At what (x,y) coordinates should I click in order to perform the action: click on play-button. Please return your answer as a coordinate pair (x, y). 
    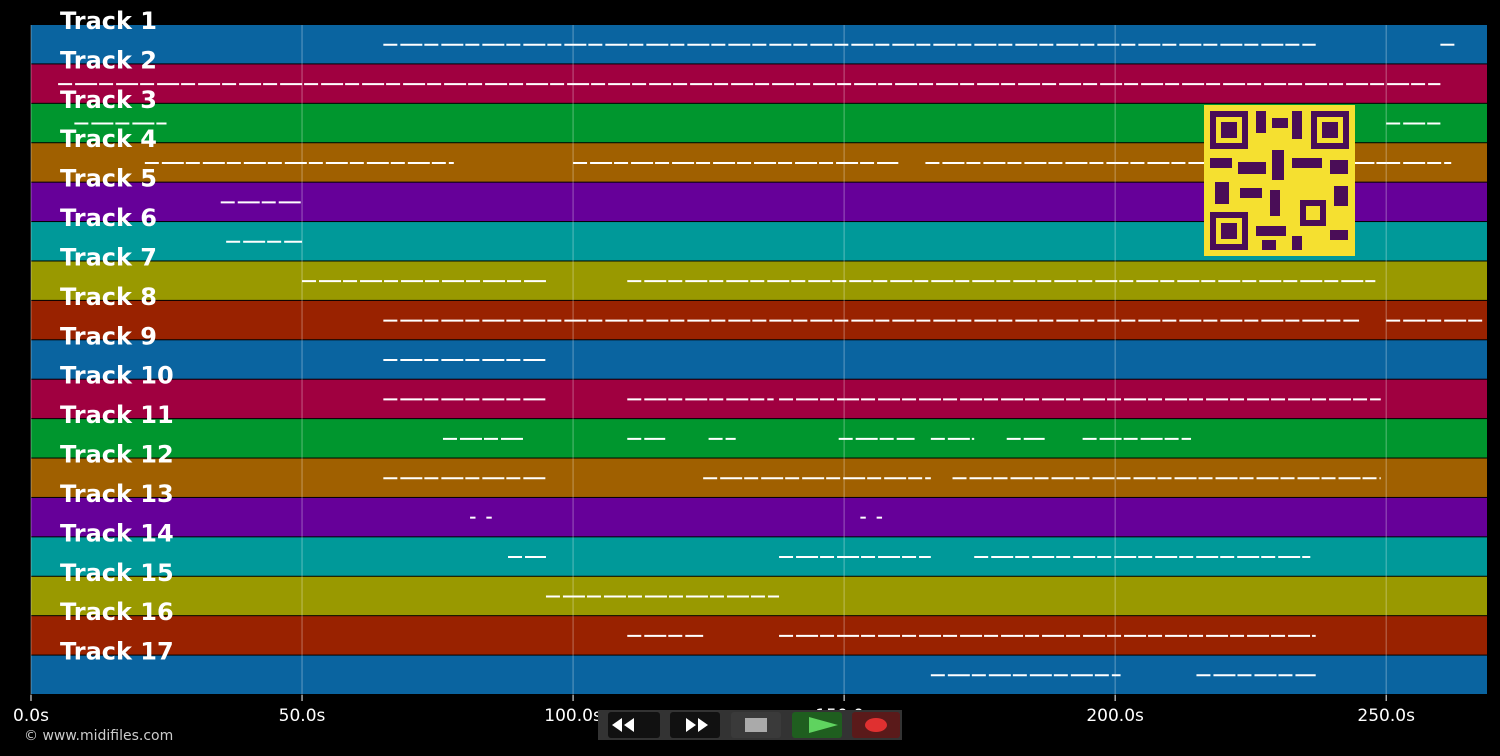
    Looking at the image, I should click on (817, 725).